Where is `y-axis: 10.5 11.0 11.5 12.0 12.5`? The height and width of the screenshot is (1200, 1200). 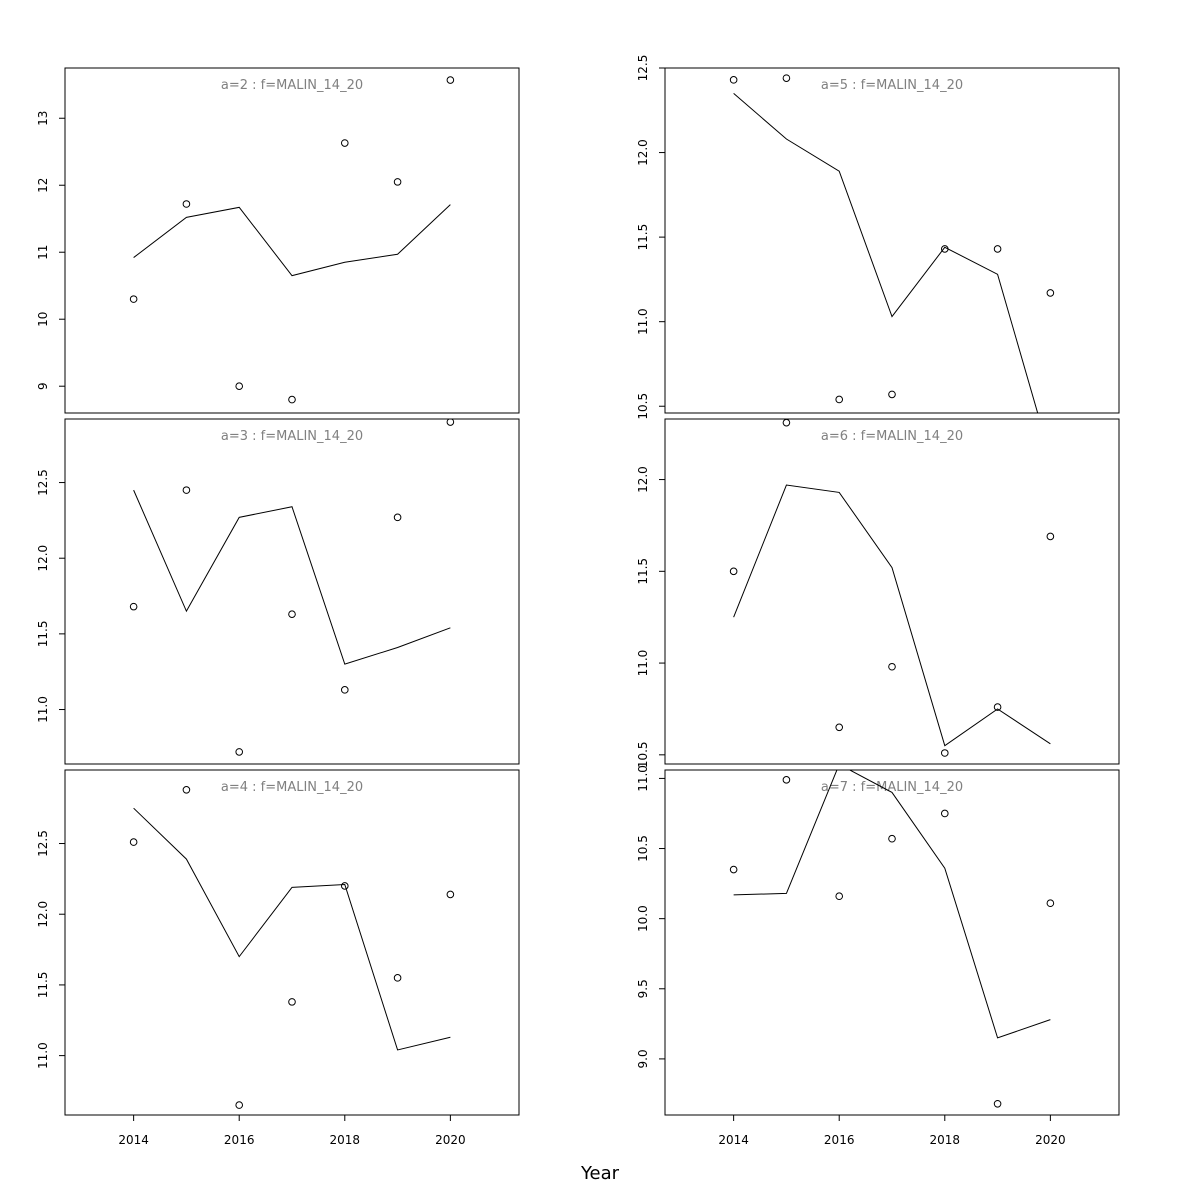
y-axis: 10.5 11.0 11.5 12.0 12.5 is located at coordinates (651, 237).